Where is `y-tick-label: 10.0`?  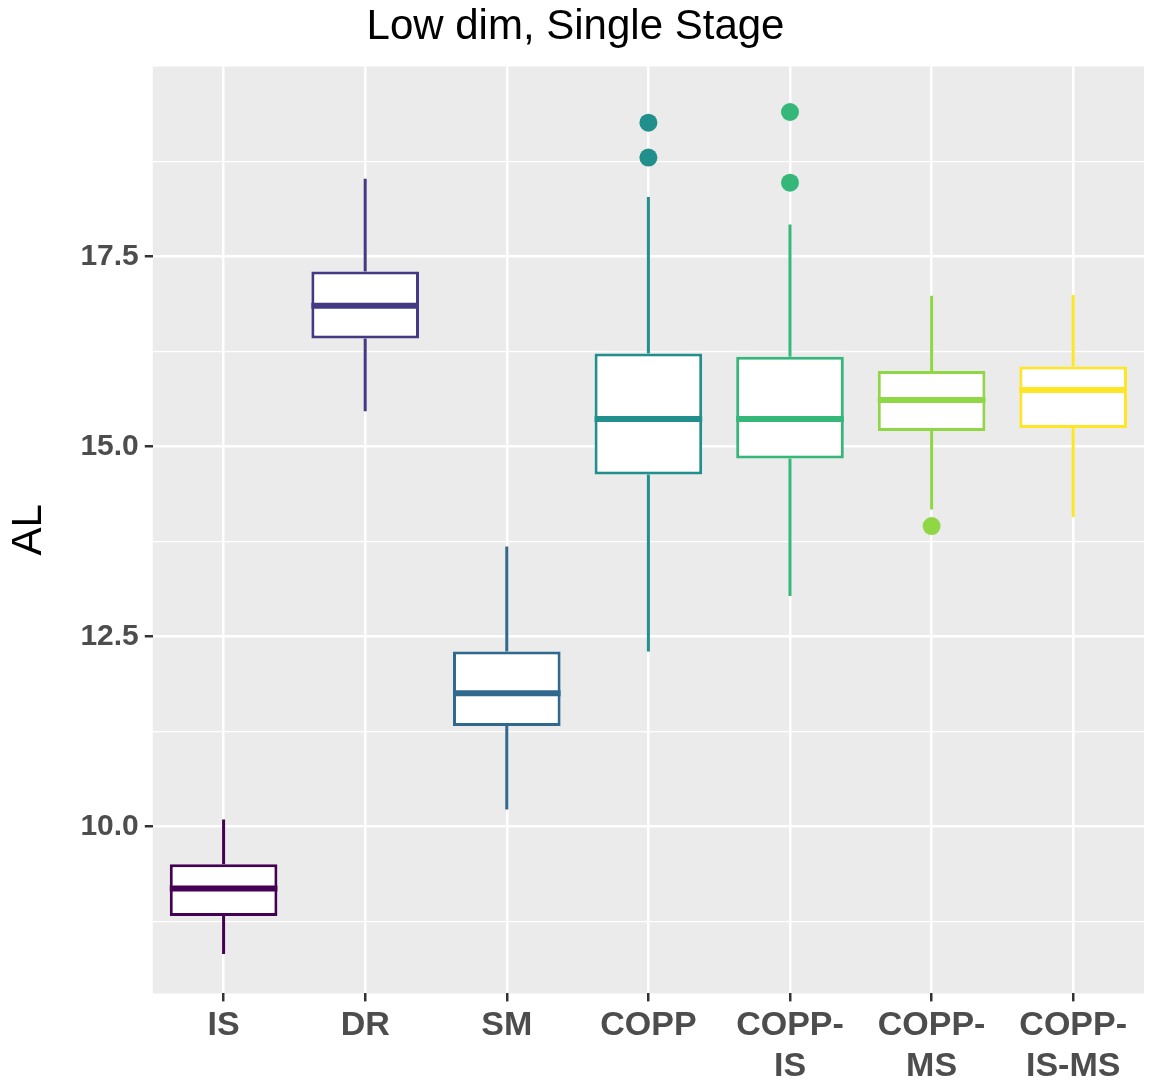
y-tick-label: 10.0 is located at coordinates (109, 824).